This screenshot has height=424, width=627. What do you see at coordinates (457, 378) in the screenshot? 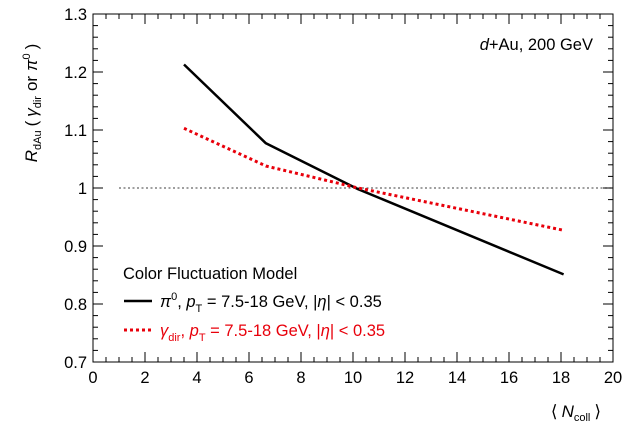
I see `x-tick-label: 14` at bounding box center [457, 378].